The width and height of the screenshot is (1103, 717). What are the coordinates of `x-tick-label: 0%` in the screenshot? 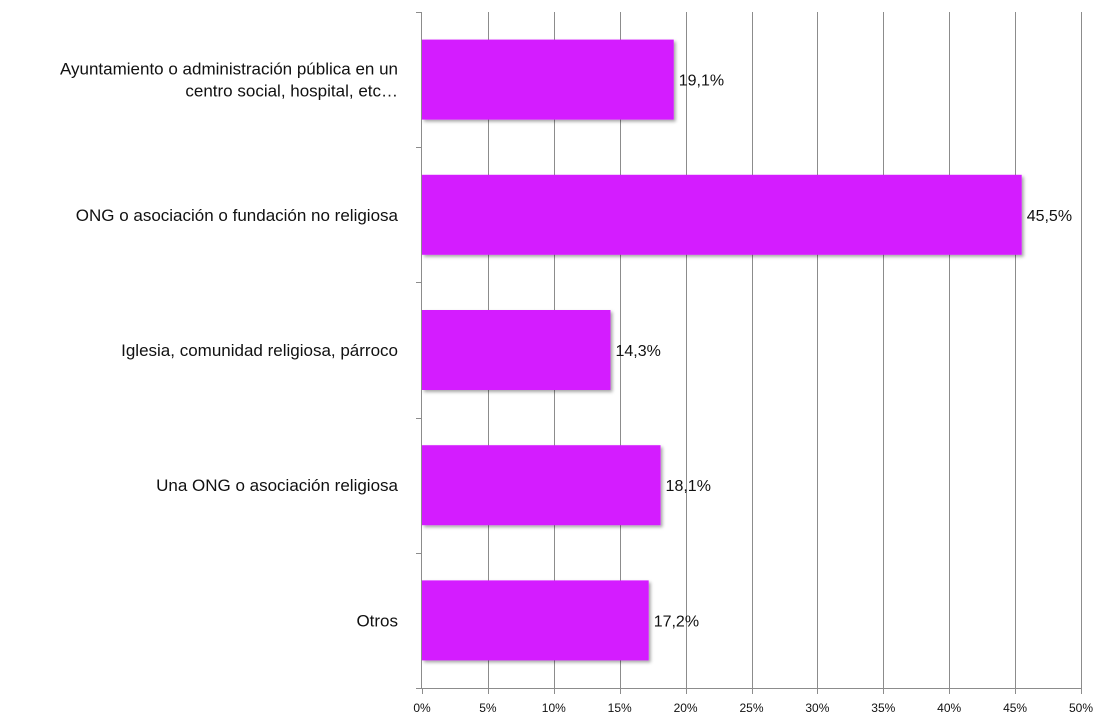 It's located at (422, 708).